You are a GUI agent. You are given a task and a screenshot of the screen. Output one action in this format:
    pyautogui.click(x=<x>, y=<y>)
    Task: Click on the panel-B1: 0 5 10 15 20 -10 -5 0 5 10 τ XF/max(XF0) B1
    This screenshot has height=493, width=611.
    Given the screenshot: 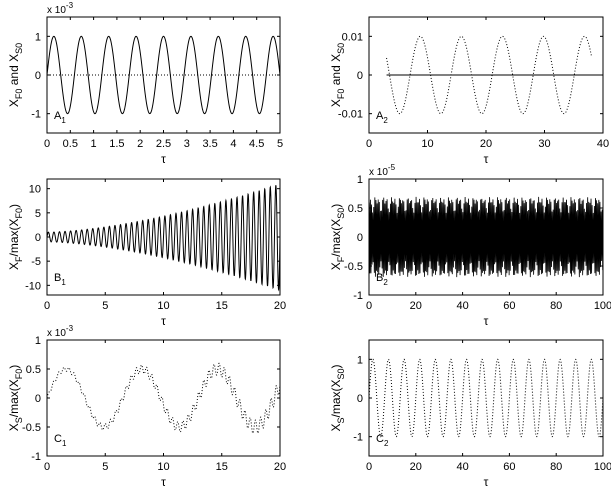 What is the action you would take?
    pyautogui.click(x=146, y=253)
    